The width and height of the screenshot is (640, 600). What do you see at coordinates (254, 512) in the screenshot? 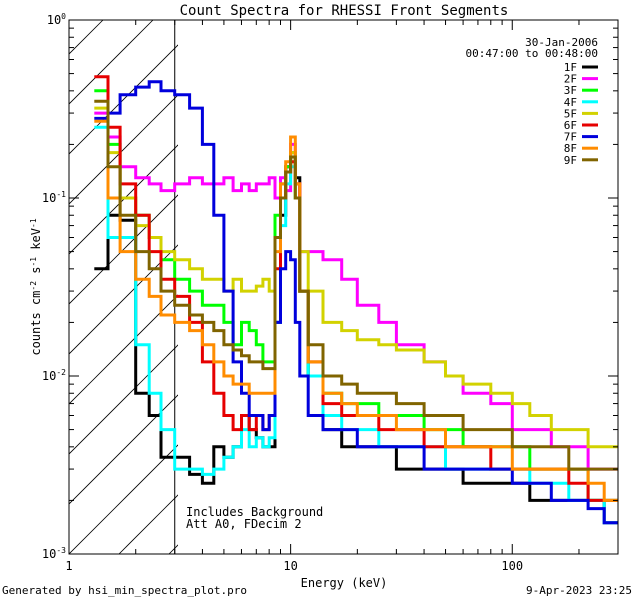
I see `note-background: Includes Background` at bounding box center [254, 512].